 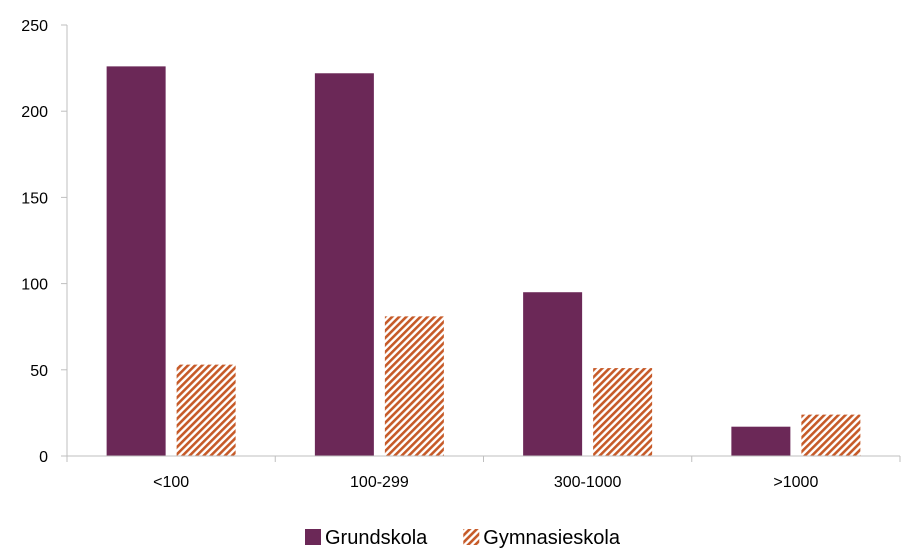 I want to click on legend: Grundskola Gymnasieskola, so click(x=463, y=538).